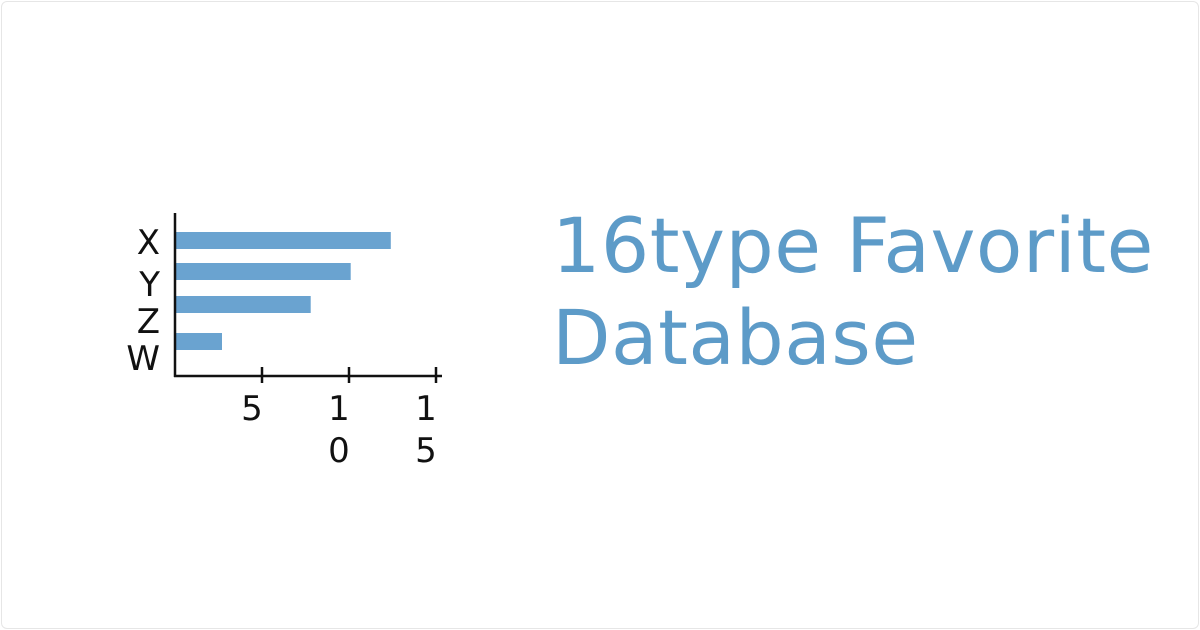 The image size is (1200, 630). I want to click on x-tick-label-15-line-2: 5, so click(426, 451).